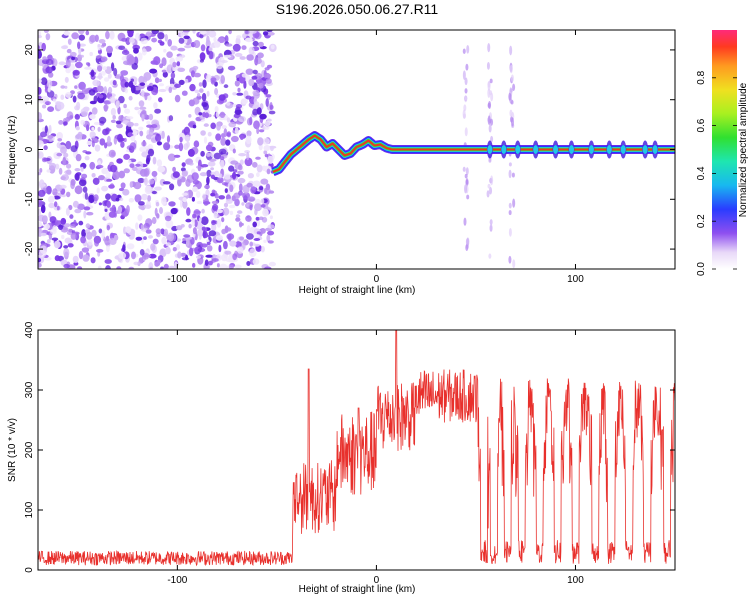 The width and height of the screenshot is (750, 600). What do you see at coordinates (357, 589) in the screenshot?
I see `snr-xlabel: Height of straight line (km)` at bounding box center [357, 589].